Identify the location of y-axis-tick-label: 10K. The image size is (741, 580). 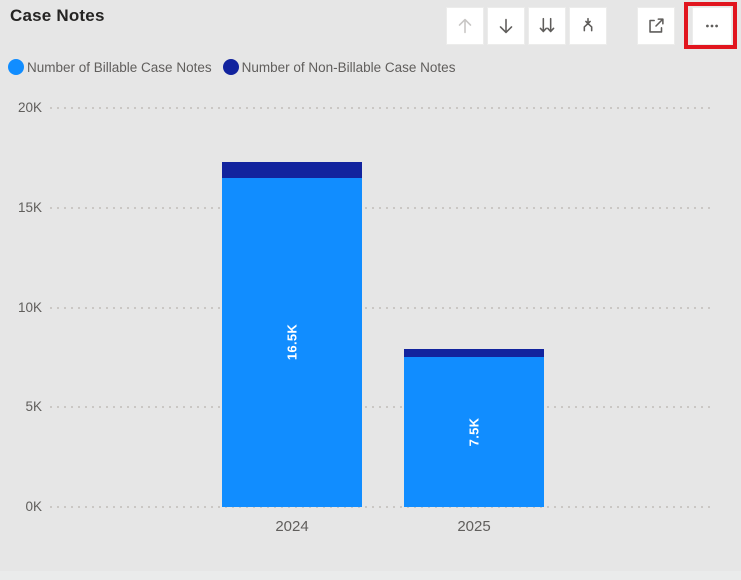
(29, 307).